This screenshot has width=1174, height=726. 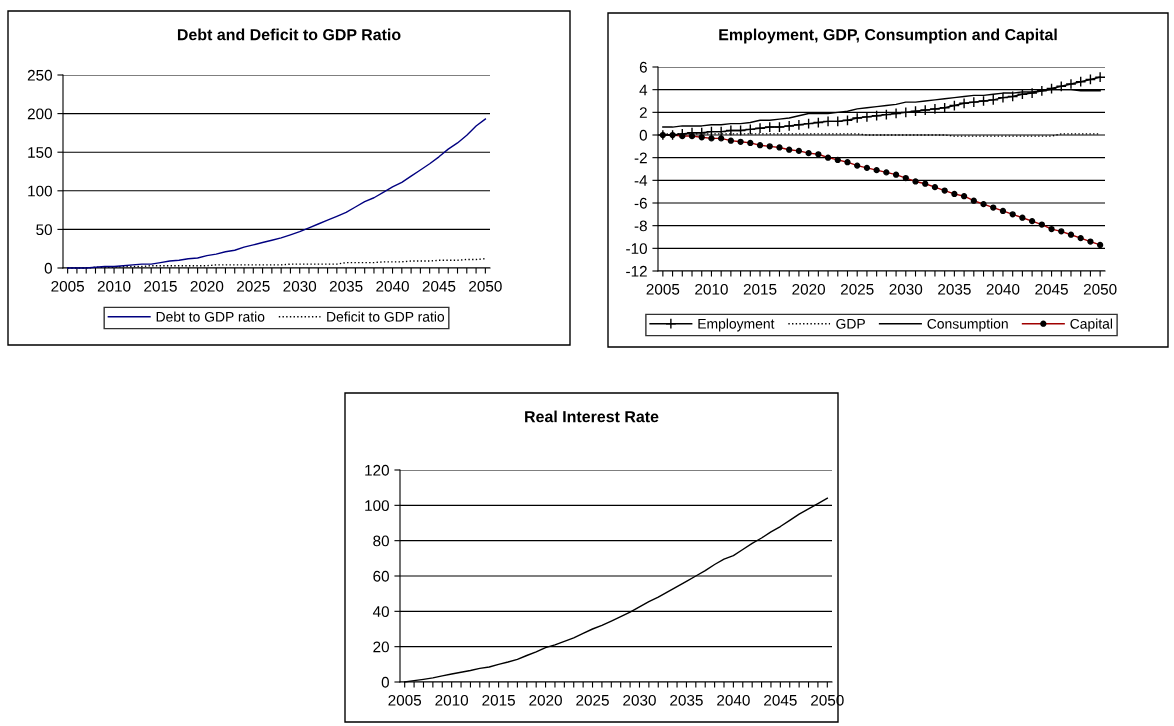 What do you see at coordinates (641, 180) in the screenshot?
I see `y-tick-label: -4` at bounding box center [641, 180].